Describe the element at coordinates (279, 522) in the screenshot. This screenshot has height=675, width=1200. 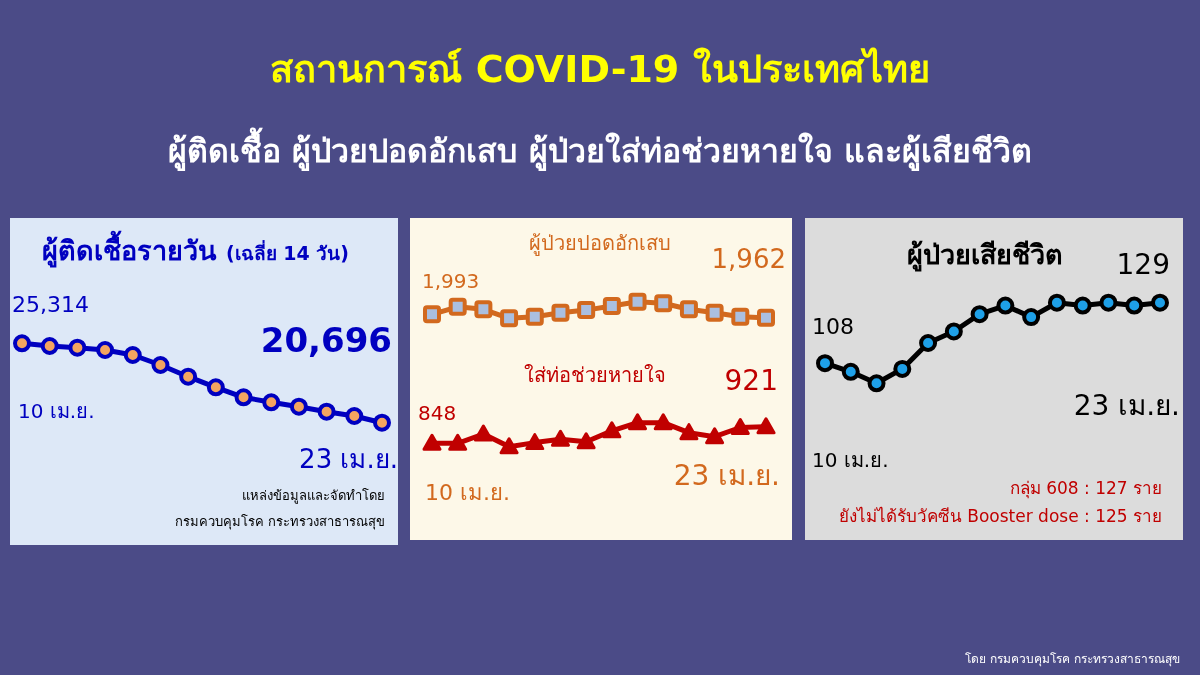
I see `text: กรมควบคุมโรค กระทรวงสาธารณสุข` at that location.